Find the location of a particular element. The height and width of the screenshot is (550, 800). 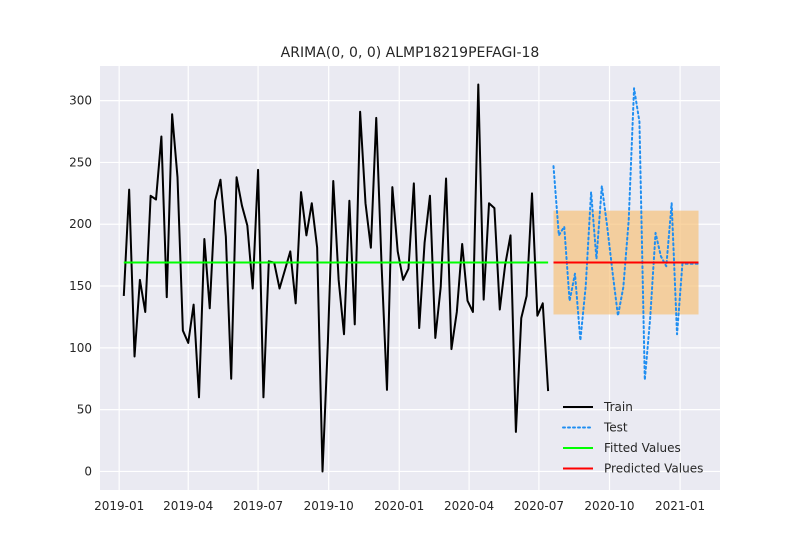

x-tick-label: 2020-10 is located at coordinates (609, 506).